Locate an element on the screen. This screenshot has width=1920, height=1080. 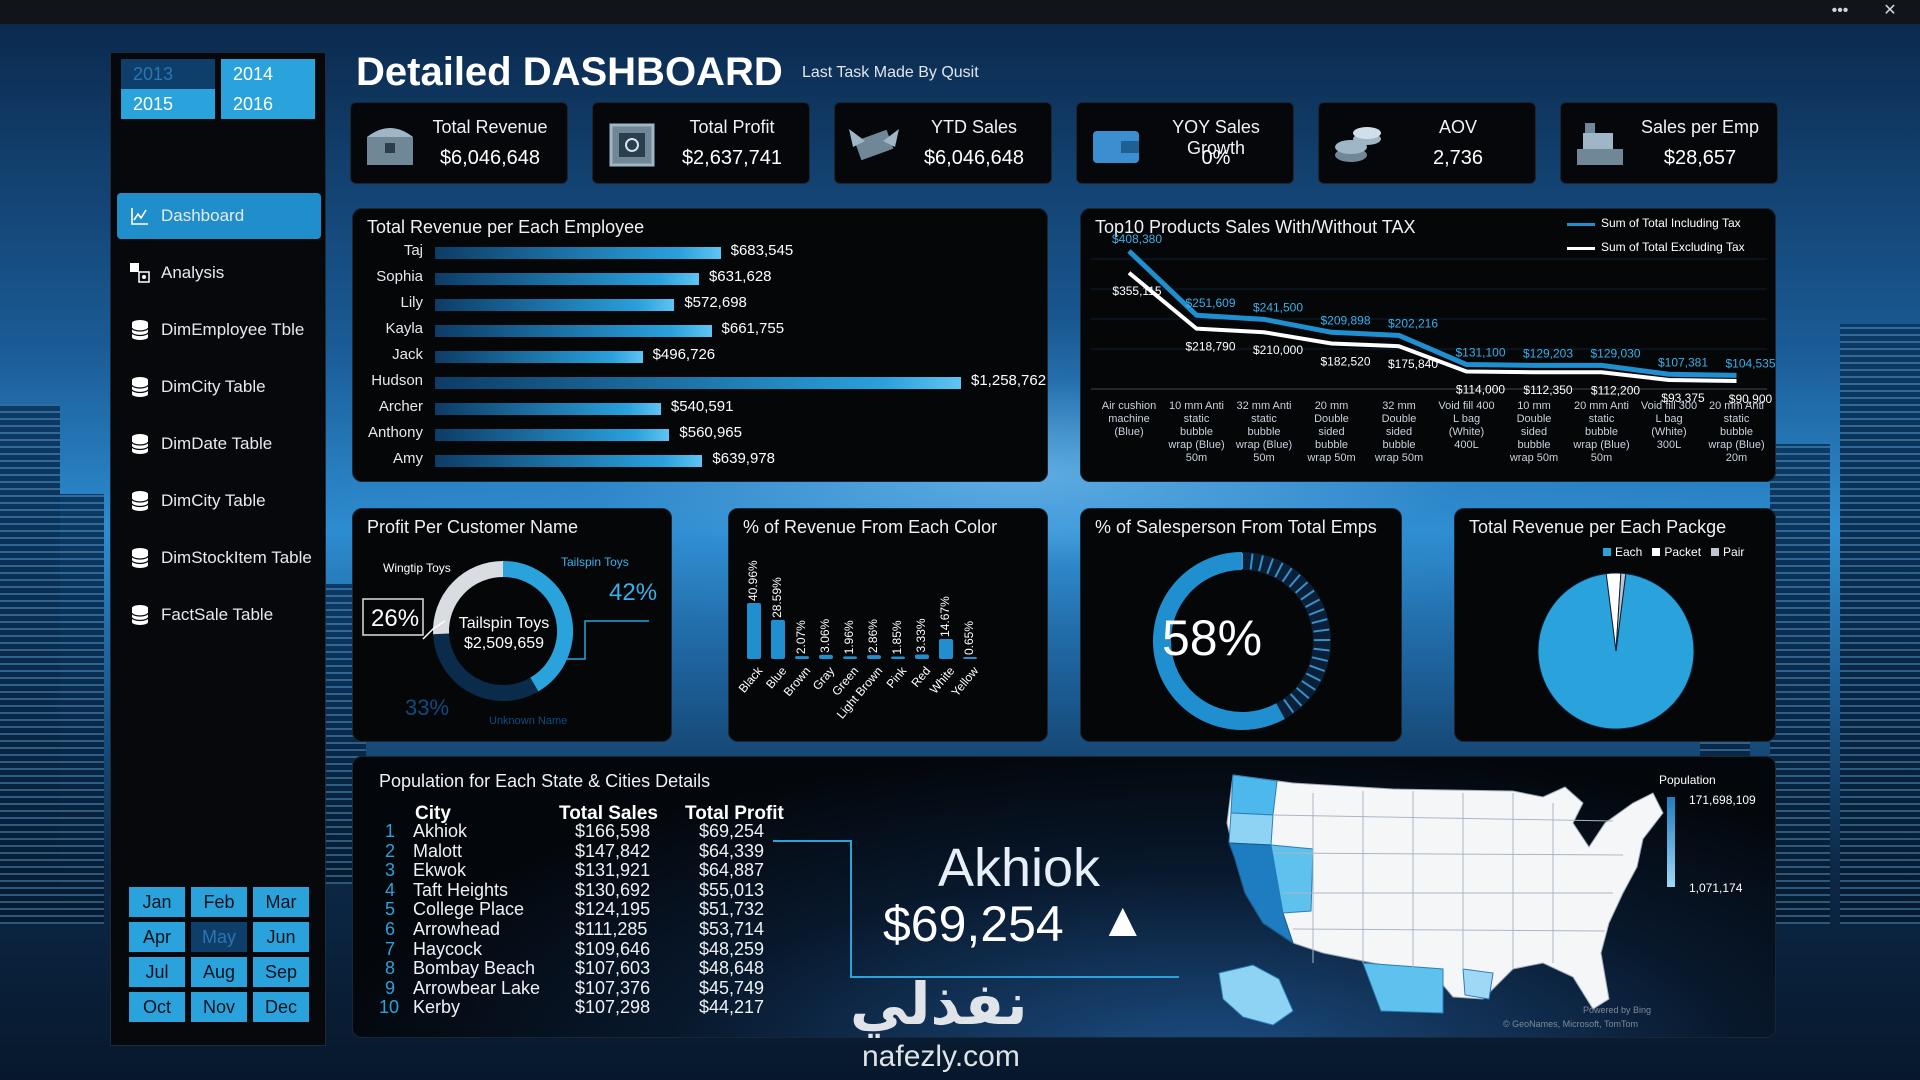
highlight-city: Akhiok is located at coordinates (1019, 868).